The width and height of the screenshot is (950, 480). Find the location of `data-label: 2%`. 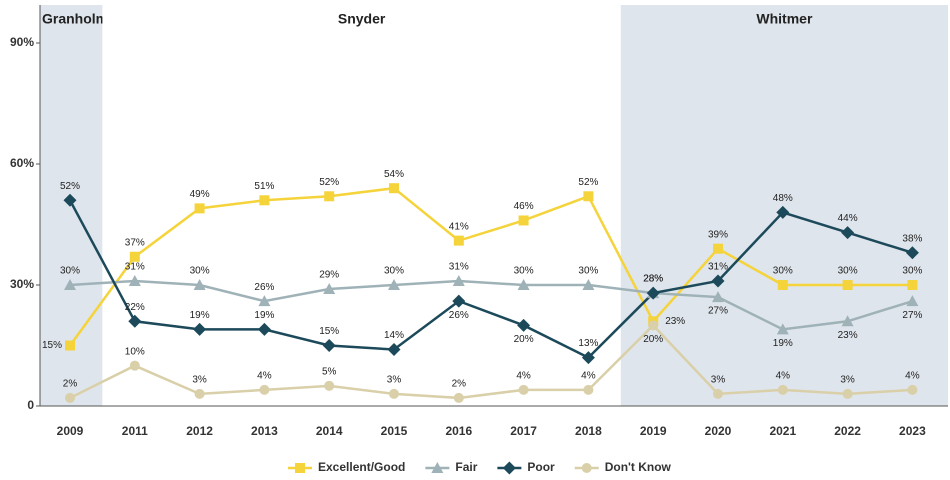

data-label: 2% is located at coordinates (70, 384).